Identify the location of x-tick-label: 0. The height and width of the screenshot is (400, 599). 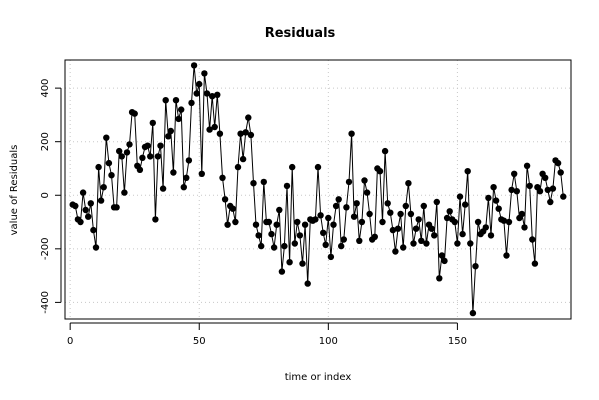
(70, 341).